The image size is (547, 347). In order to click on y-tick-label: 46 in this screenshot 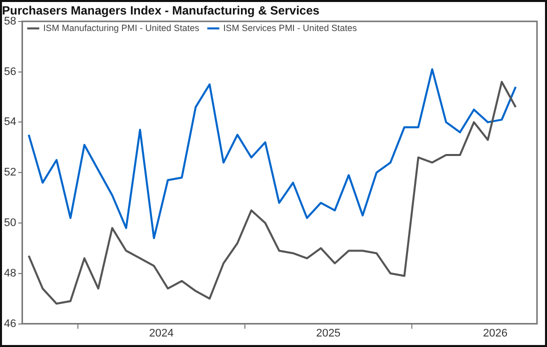, I will do `click(10, 324)`.